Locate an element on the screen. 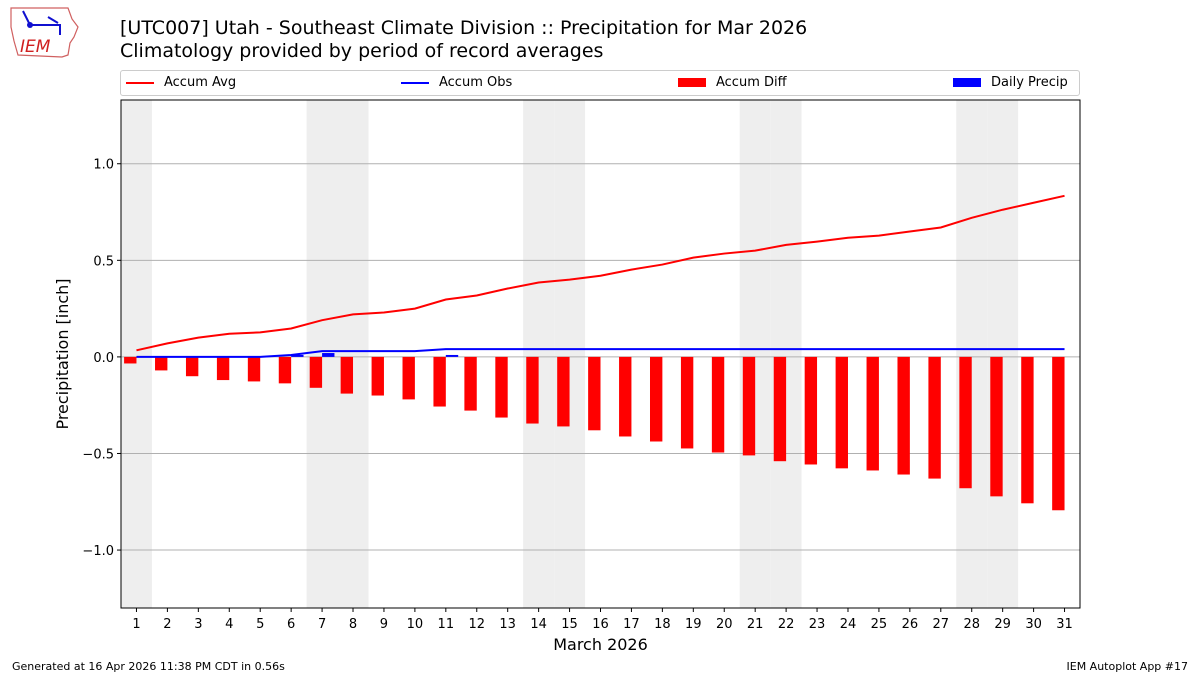 This screenshot has width=1200, height=675. x-tick-label: 23 is located at coordinates (817, 624).